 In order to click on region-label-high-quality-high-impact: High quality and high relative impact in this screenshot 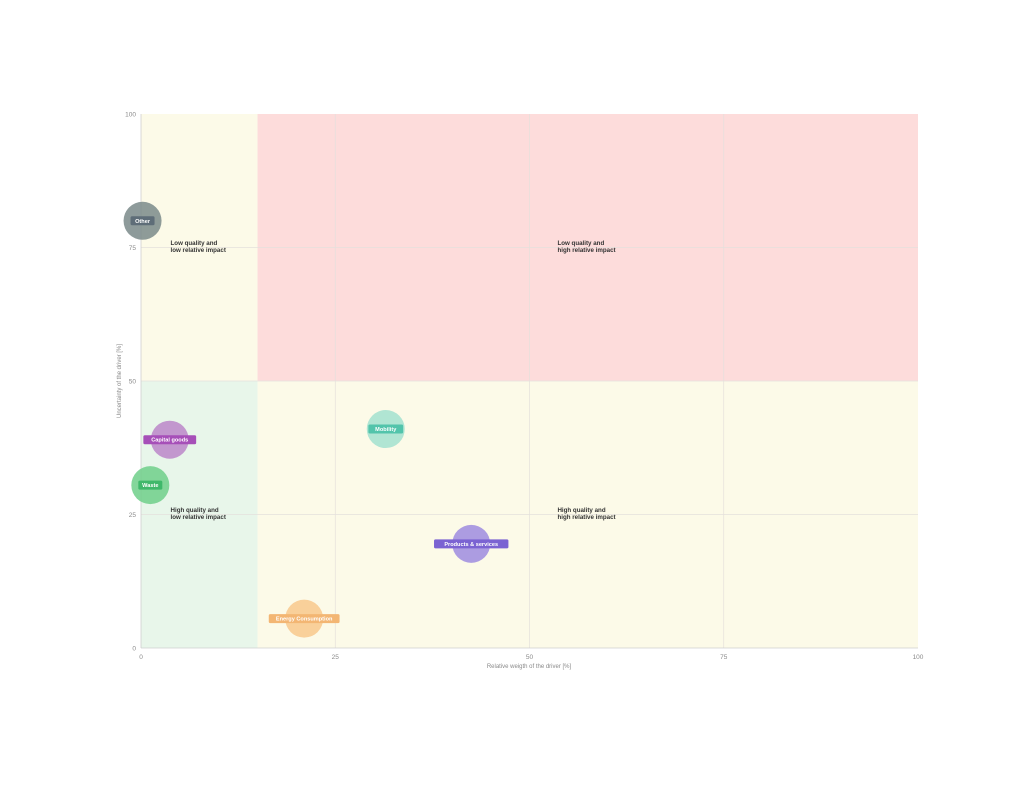, I will do `click(586, 514)`.